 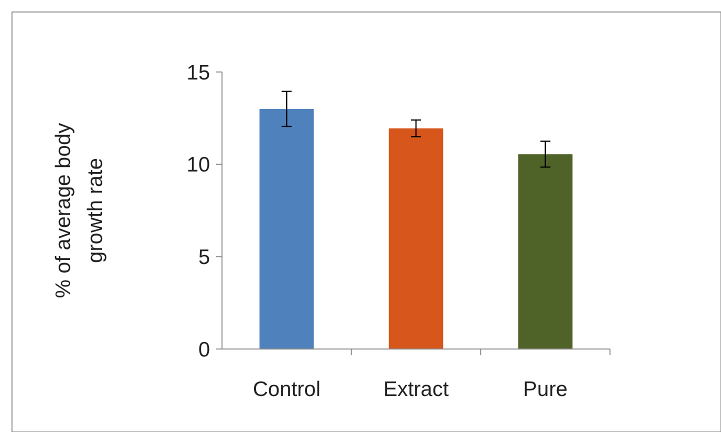 What do you see at coordinates (204, 350) in the screenshot?
I see `y-tick-label: 0` at bounding box center [204, 350].